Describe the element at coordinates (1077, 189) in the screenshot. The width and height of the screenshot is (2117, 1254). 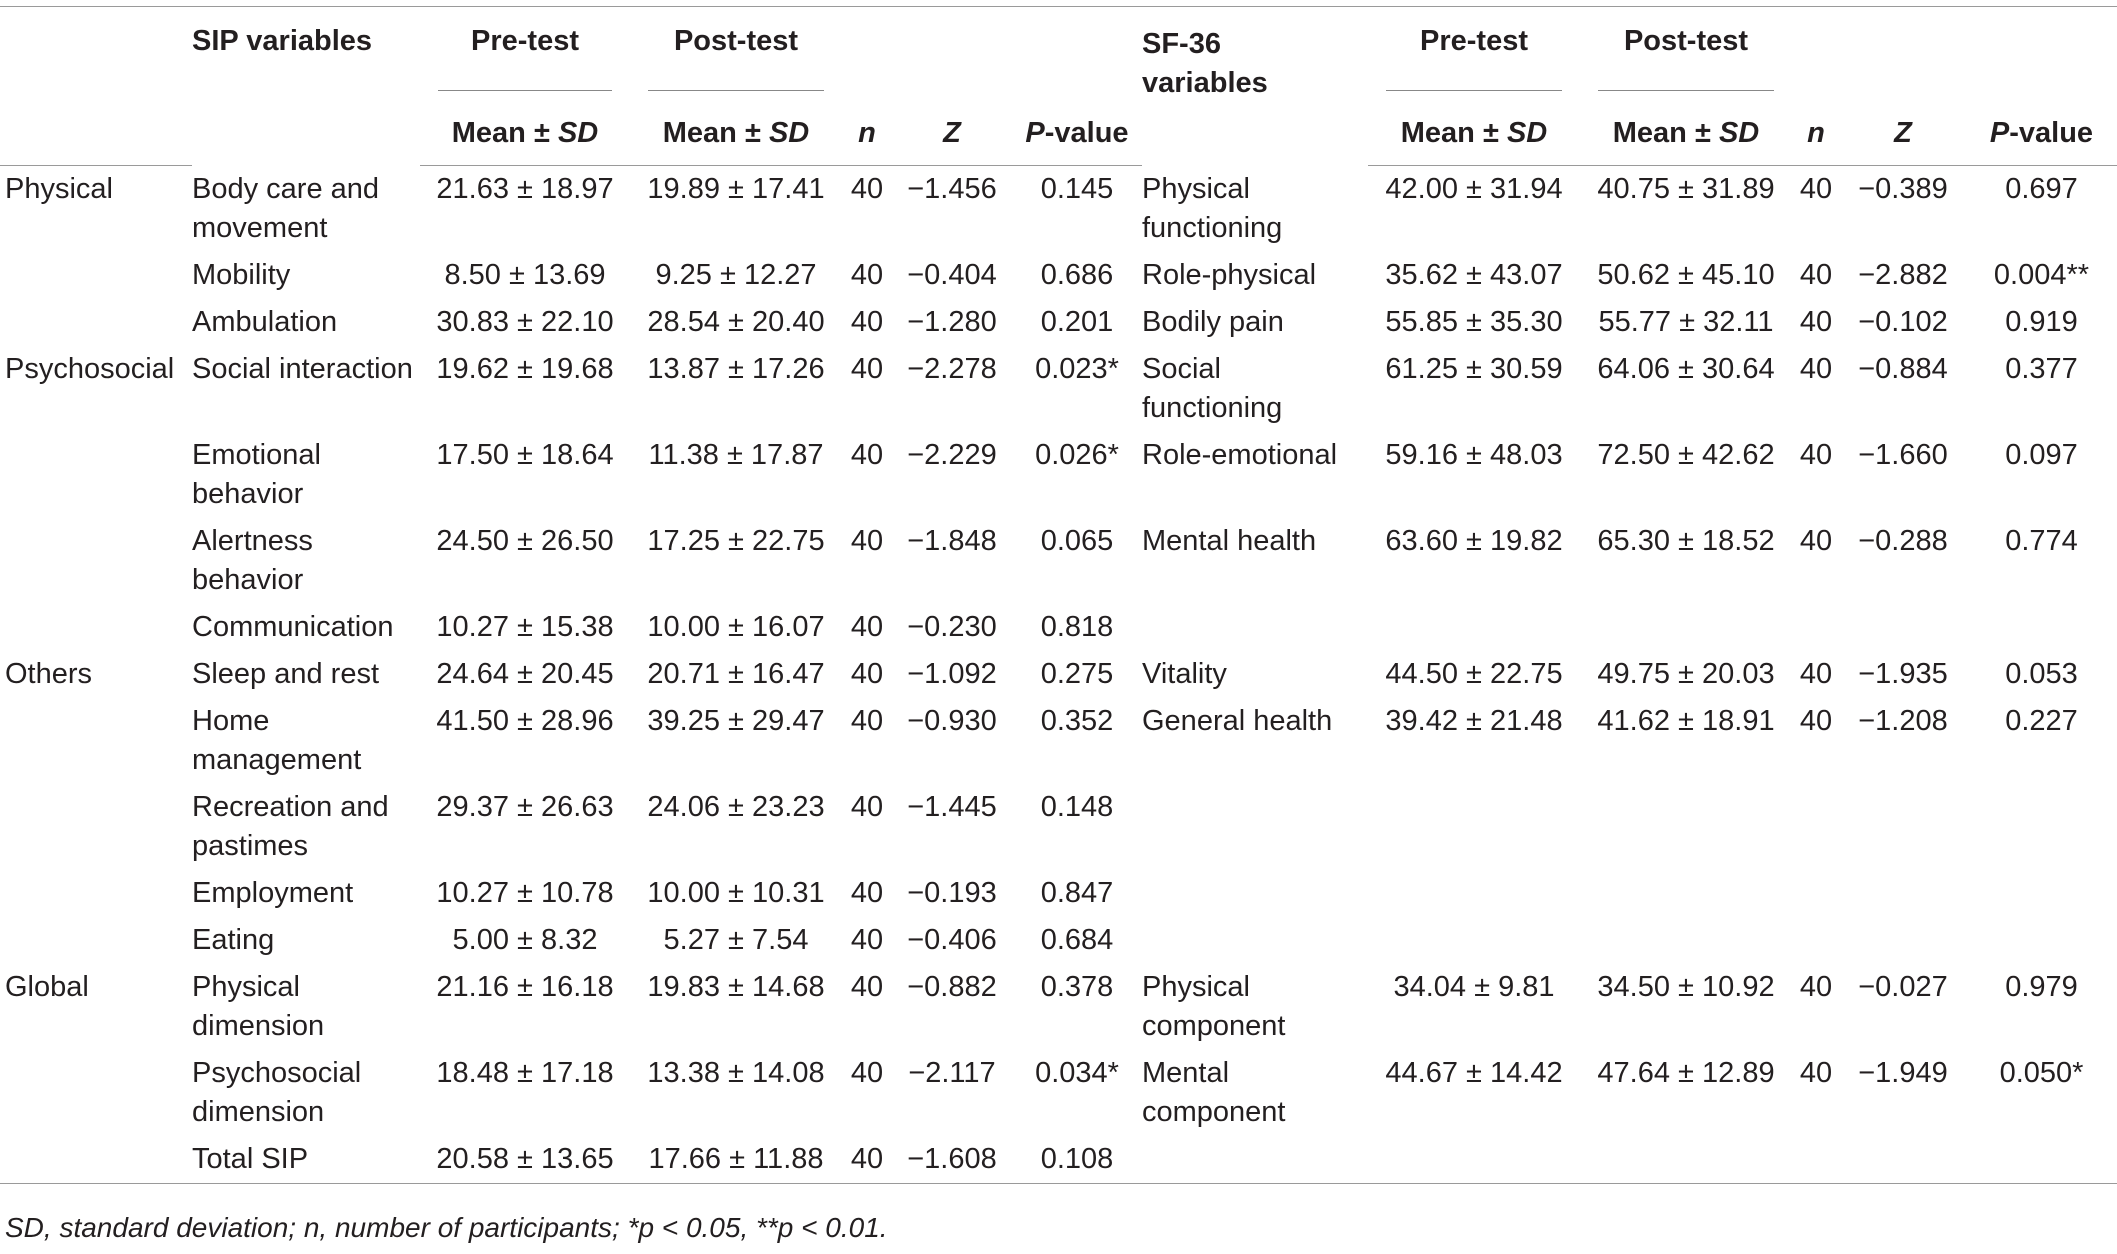
I see `sip-p-value: 0.145` at that location.